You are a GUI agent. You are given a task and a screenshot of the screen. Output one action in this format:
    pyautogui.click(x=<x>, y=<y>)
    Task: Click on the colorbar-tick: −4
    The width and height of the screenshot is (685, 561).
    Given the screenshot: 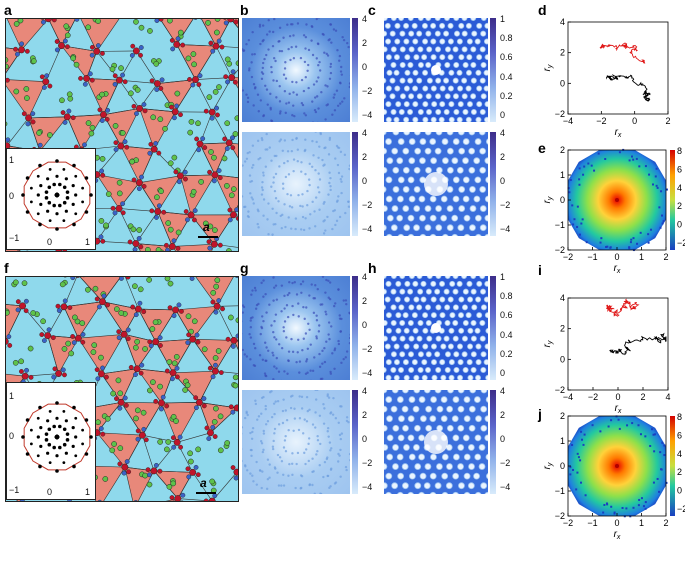 What is the action you would take?
    pyautogui.click(x=505, y=229)
    